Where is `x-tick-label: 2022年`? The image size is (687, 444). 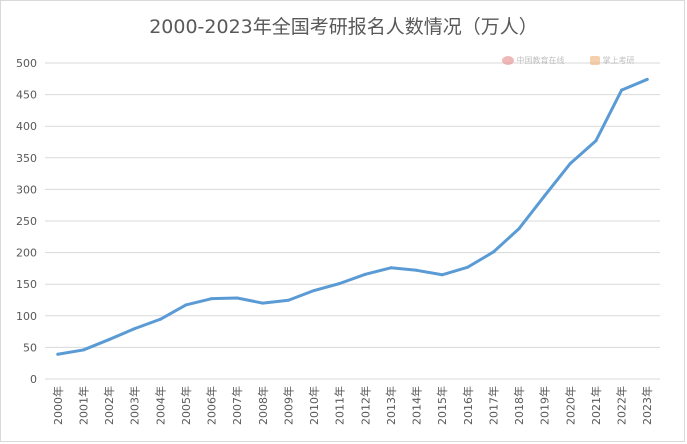 x-tick-label: 2022年 is located at coordinates (622, 405).